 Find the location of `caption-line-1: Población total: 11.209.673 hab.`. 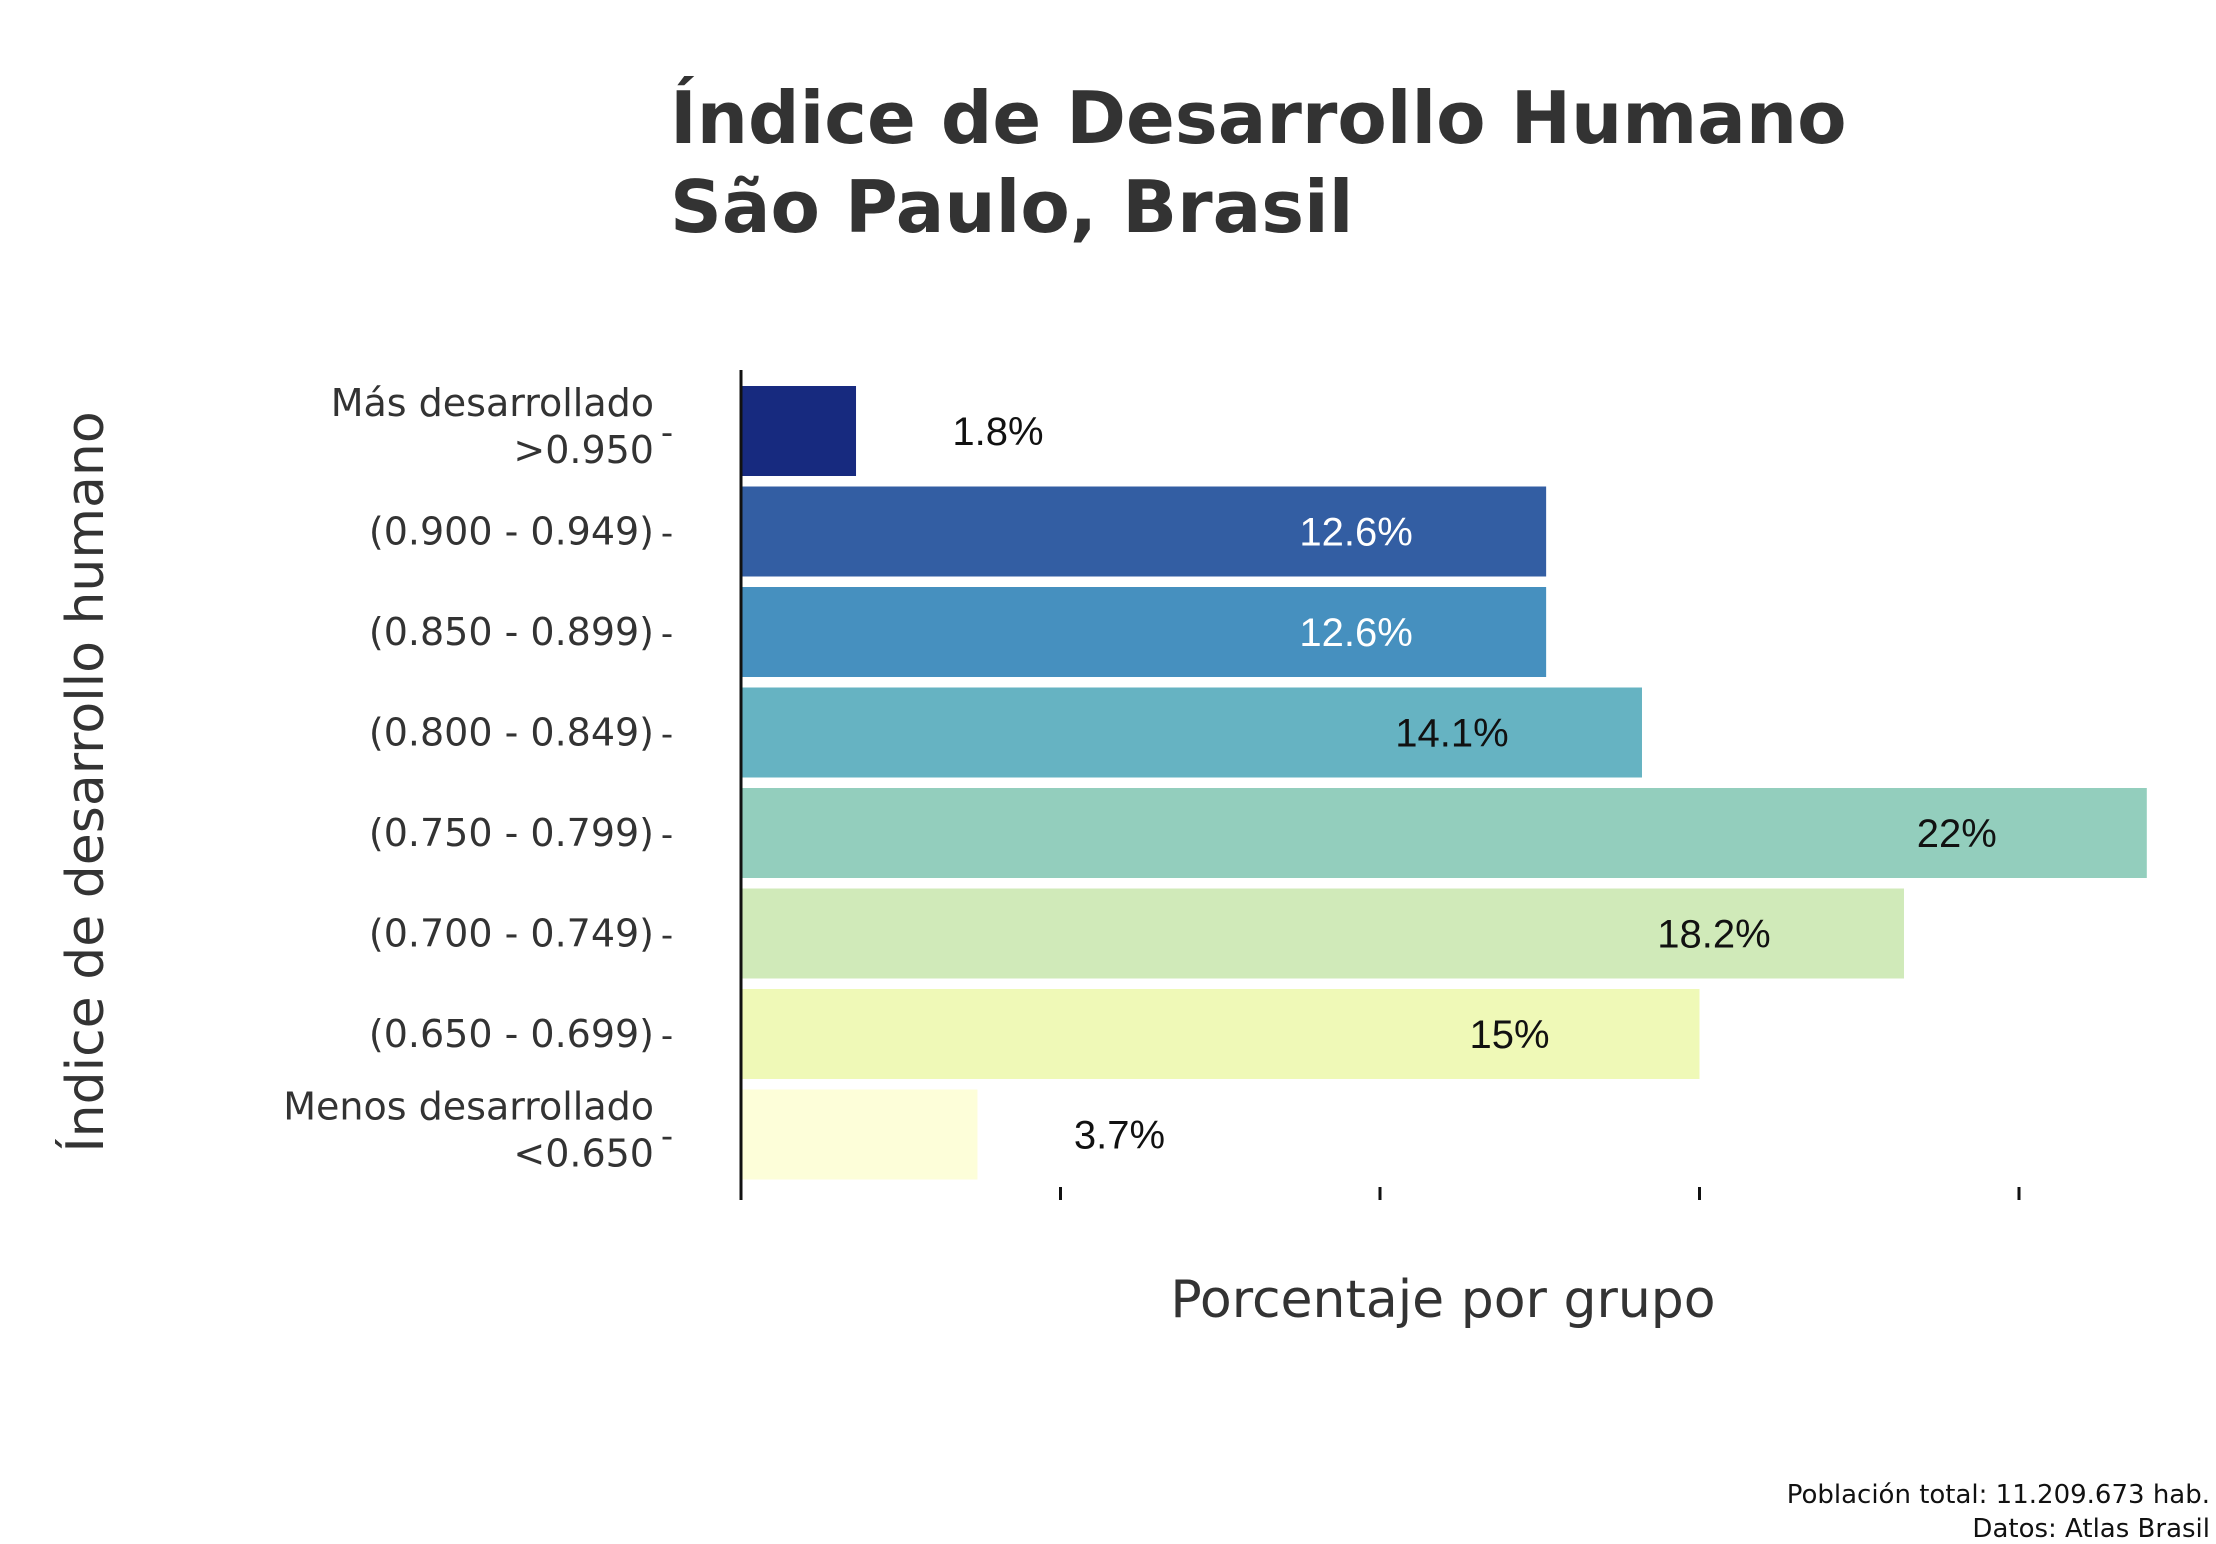

caption-line-1: Población total: 11.209.673 hab. is located at coordinates (1998, 1495).